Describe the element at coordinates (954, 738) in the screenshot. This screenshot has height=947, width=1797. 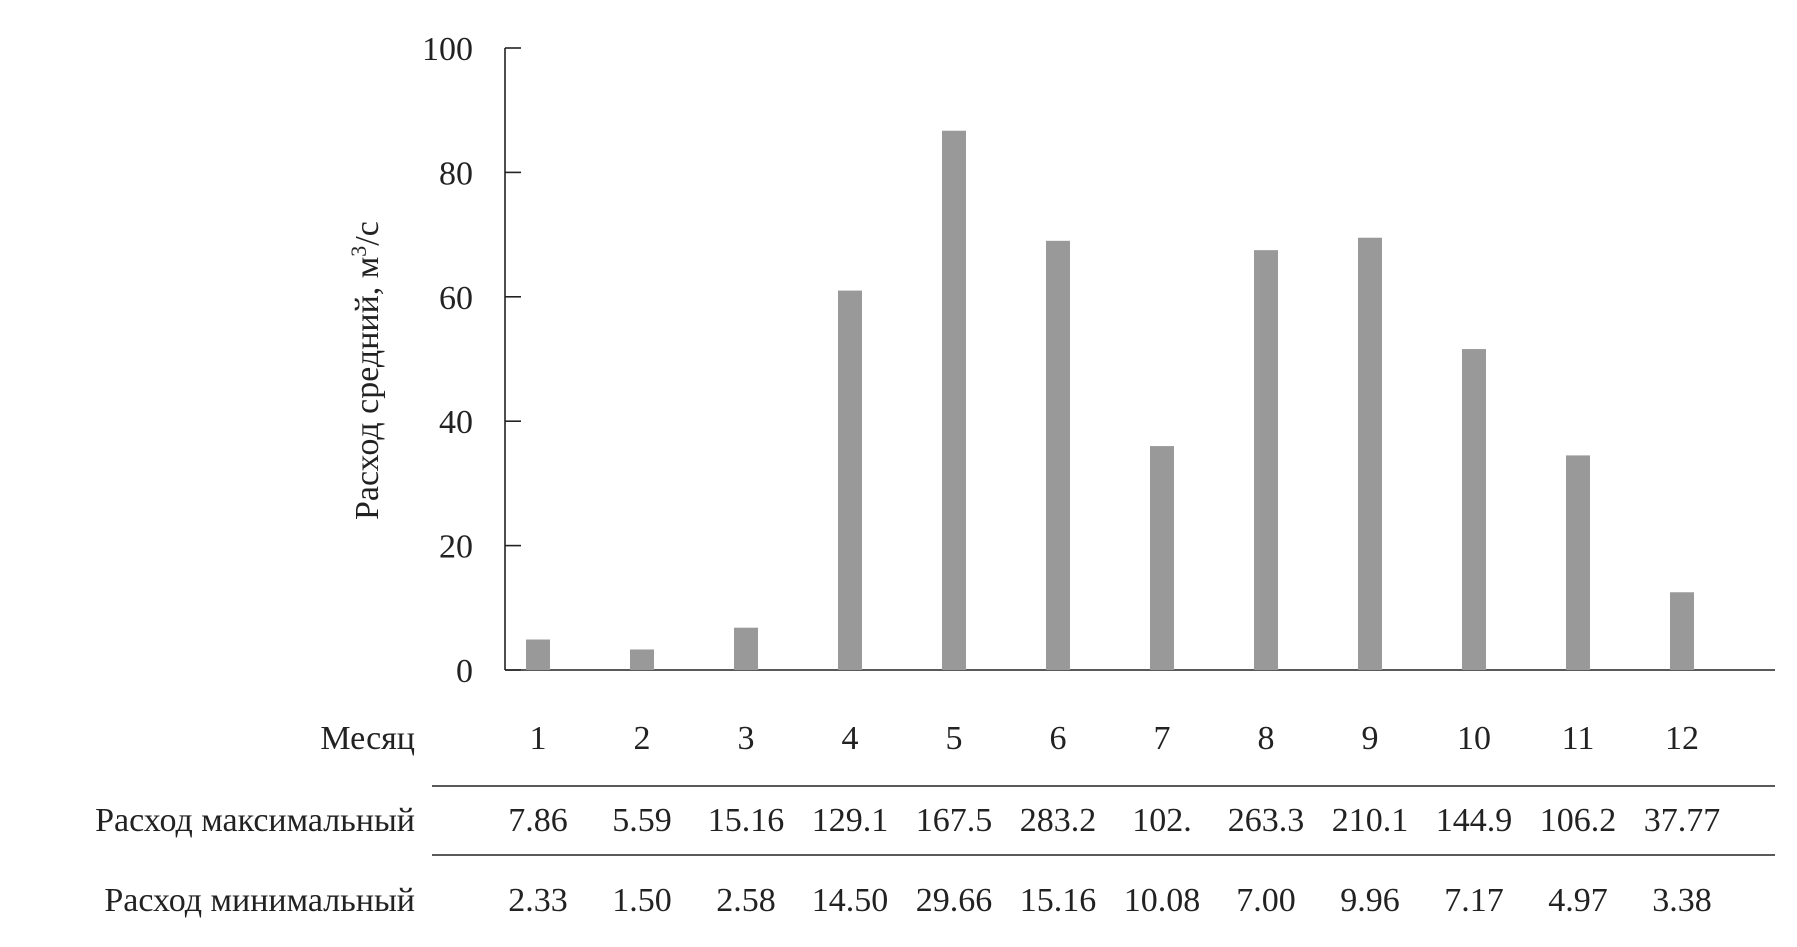
I see `month-label: 5` at that location.